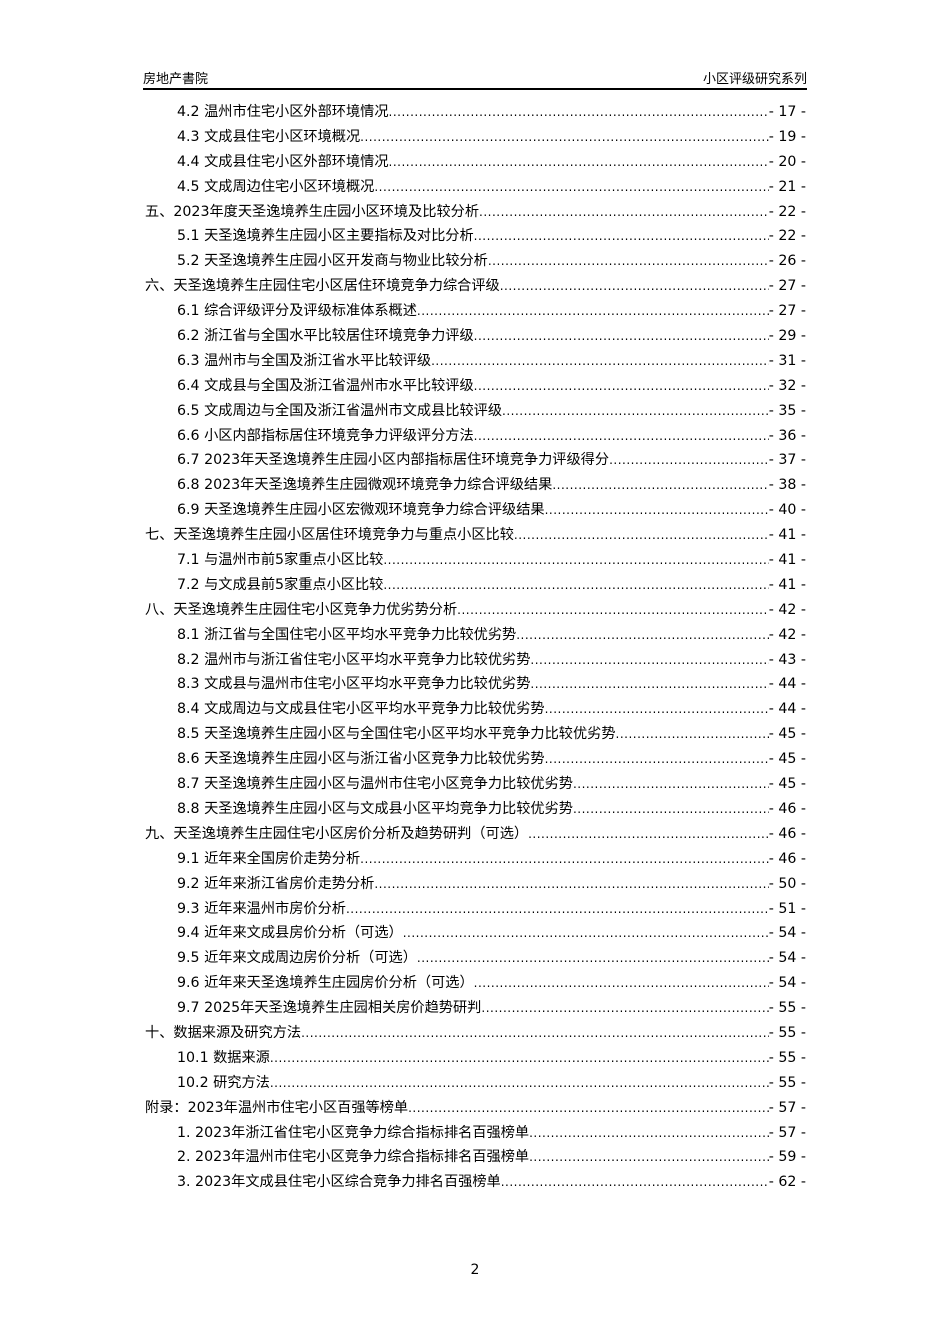 The height and width of the screenshot is (1344, 950). I want to click on toc-entry: 4.4 文成县住宅小区外部环境情况 - 20 -, so click(475, 162).